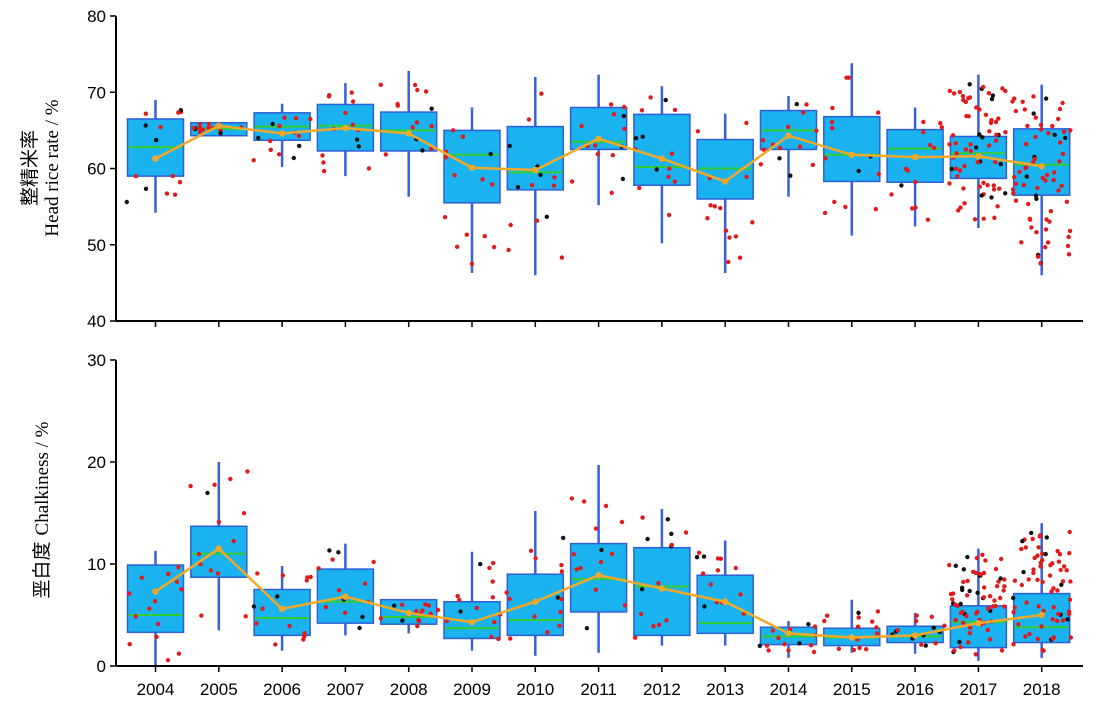 The image size is (1097, 706). What do you see at coordinates (96, 462) in the screenshot?
I see `chalkiness-ytick-label: 20` at bounding box center [96, 462].